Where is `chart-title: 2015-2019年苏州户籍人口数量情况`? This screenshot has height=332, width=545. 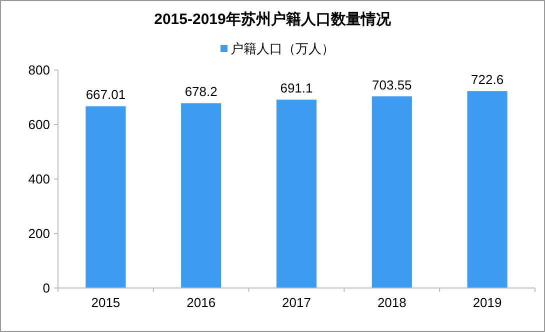 chart-title: 2015-2019年苏州户籍人口数量情况 is located at coordinates (273, 19).